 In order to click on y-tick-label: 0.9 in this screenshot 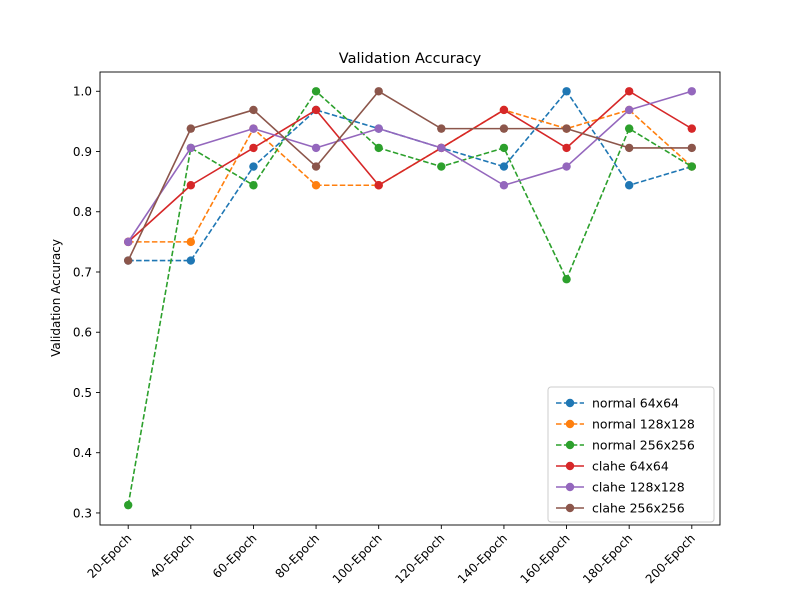, I will do `click(82, 152)`.